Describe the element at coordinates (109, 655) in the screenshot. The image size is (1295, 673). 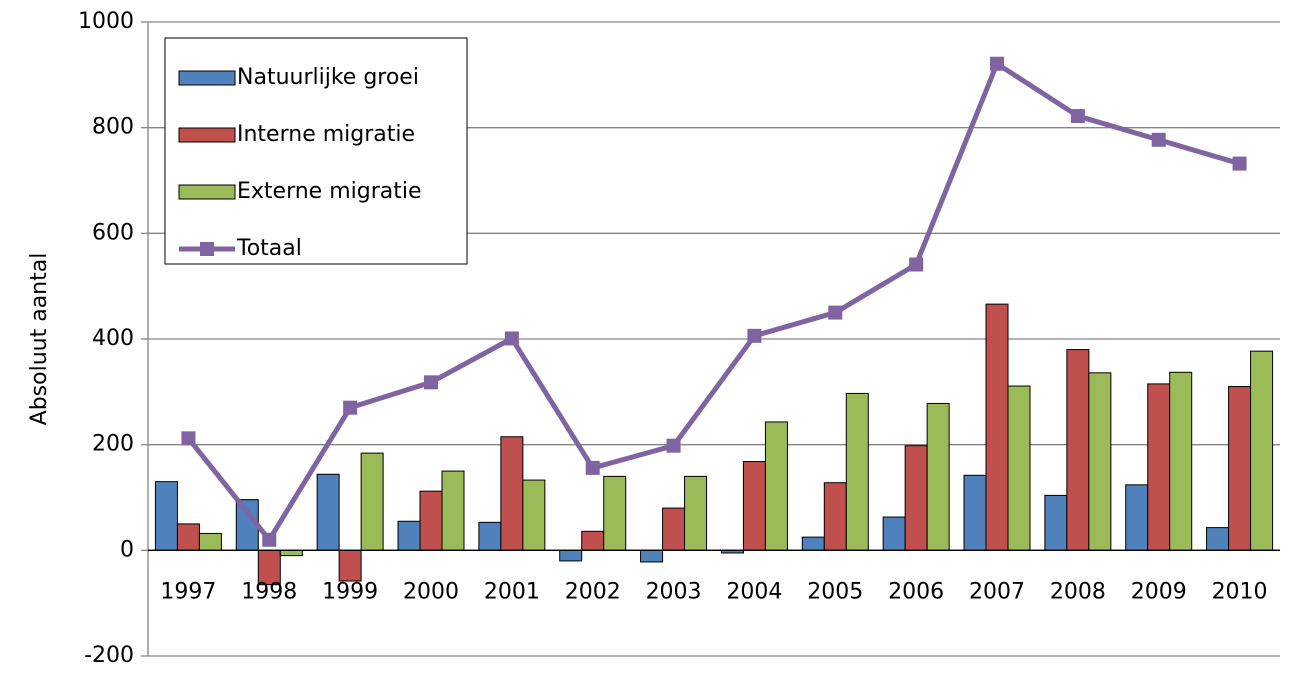
I see `y-tick-label: -200` at that location.